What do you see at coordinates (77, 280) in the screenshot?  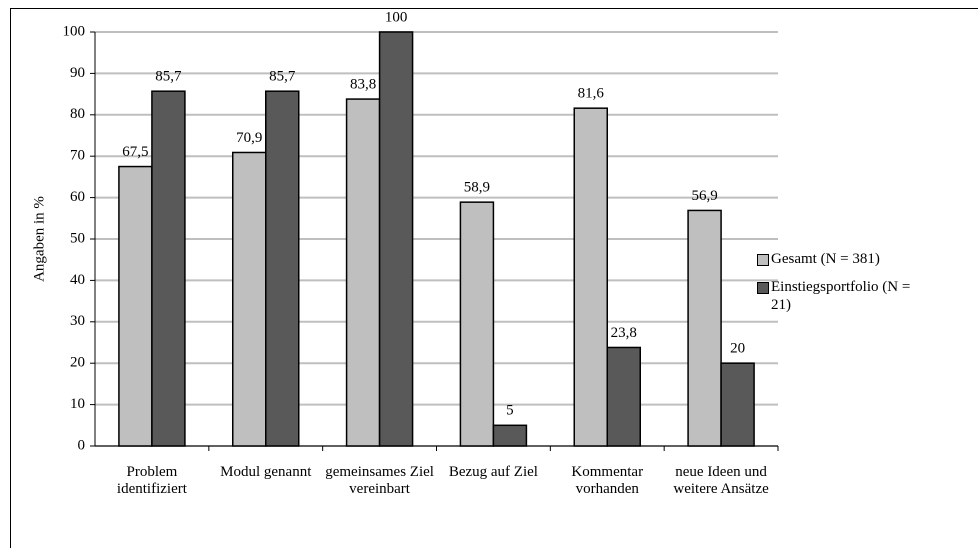 I see `y-tick-label: 40` at bounding box center [77, 280].